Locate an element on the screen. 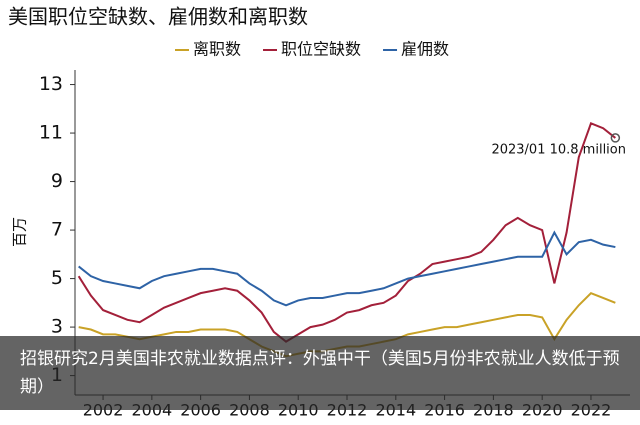 Image resolution: width=640 pixels, height=425 pixels. annotation-marker is located at coordinates (615, 138).